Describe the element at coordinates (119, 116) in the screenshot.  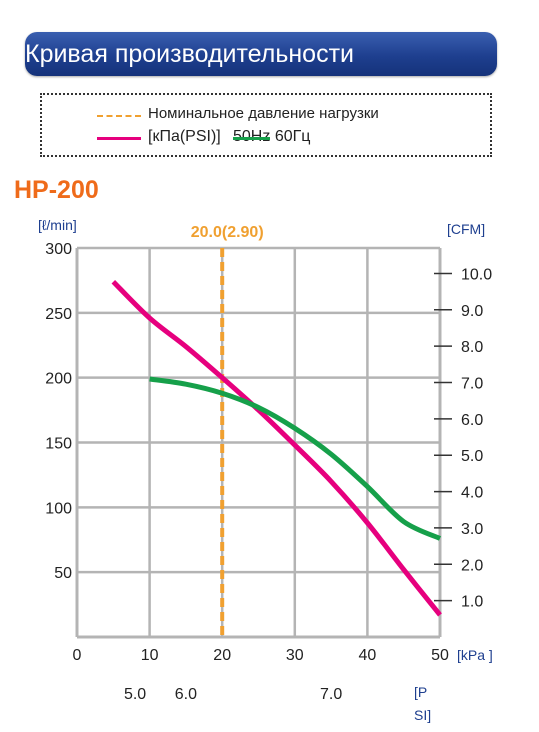
I see `rated-pressure-swatch` at that location.